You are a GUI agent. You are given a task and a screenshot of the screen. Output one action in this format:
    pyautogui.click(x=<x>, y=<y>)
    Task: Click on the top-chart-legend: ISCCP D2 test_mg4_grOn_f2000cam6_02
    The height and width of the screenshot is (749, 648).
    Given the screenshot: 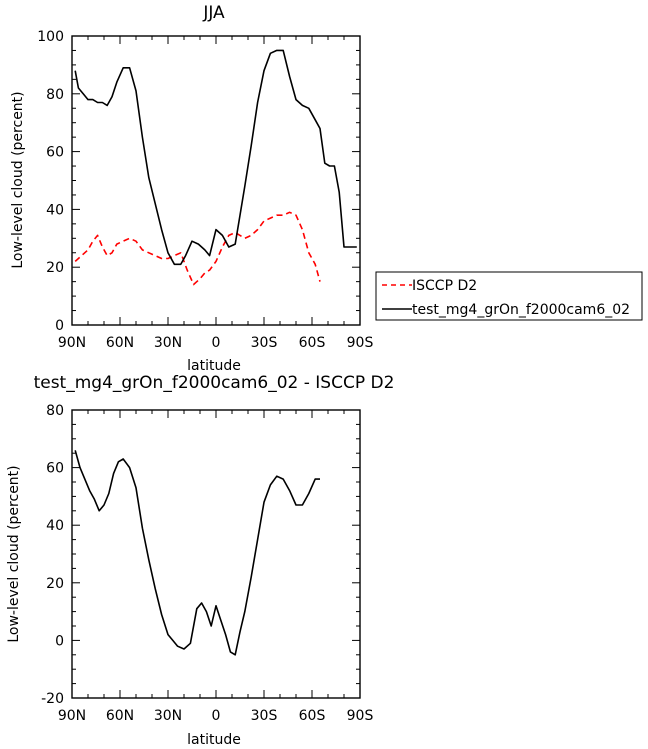 What is the action you would take?
    pyautogui.click(x=509, y=296)
    